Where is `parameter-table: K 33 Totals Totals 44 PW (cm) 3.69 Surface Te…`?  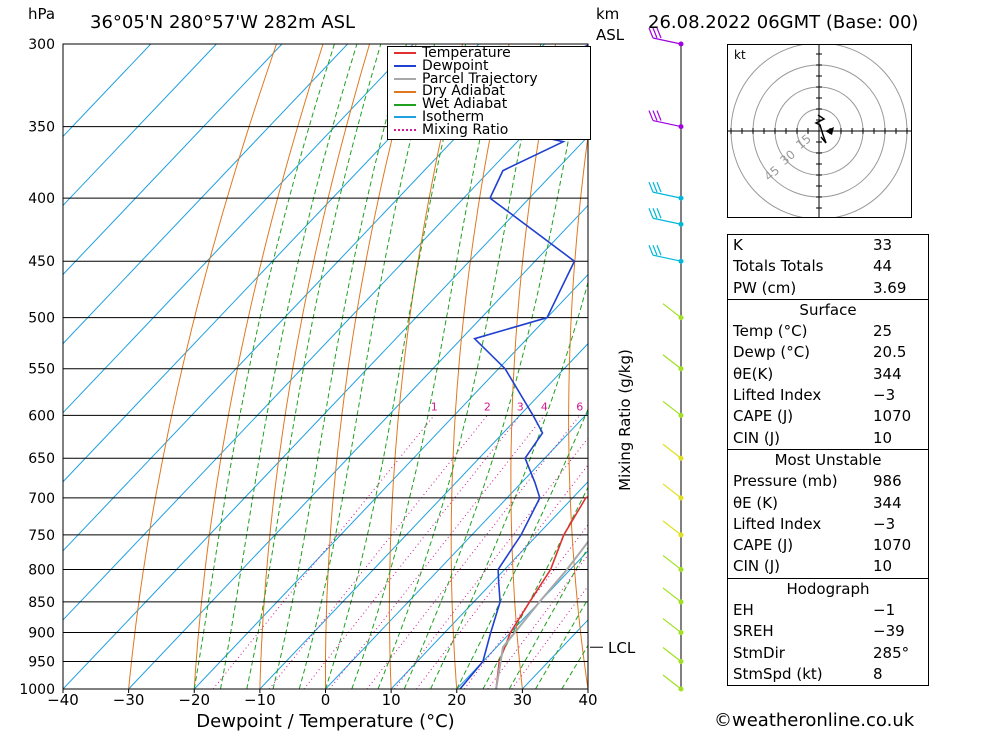 parameter-table: K 33 Totals Totals 44 PW (cm) 3.69 Surface Te… is located at coordinates (828, 460).